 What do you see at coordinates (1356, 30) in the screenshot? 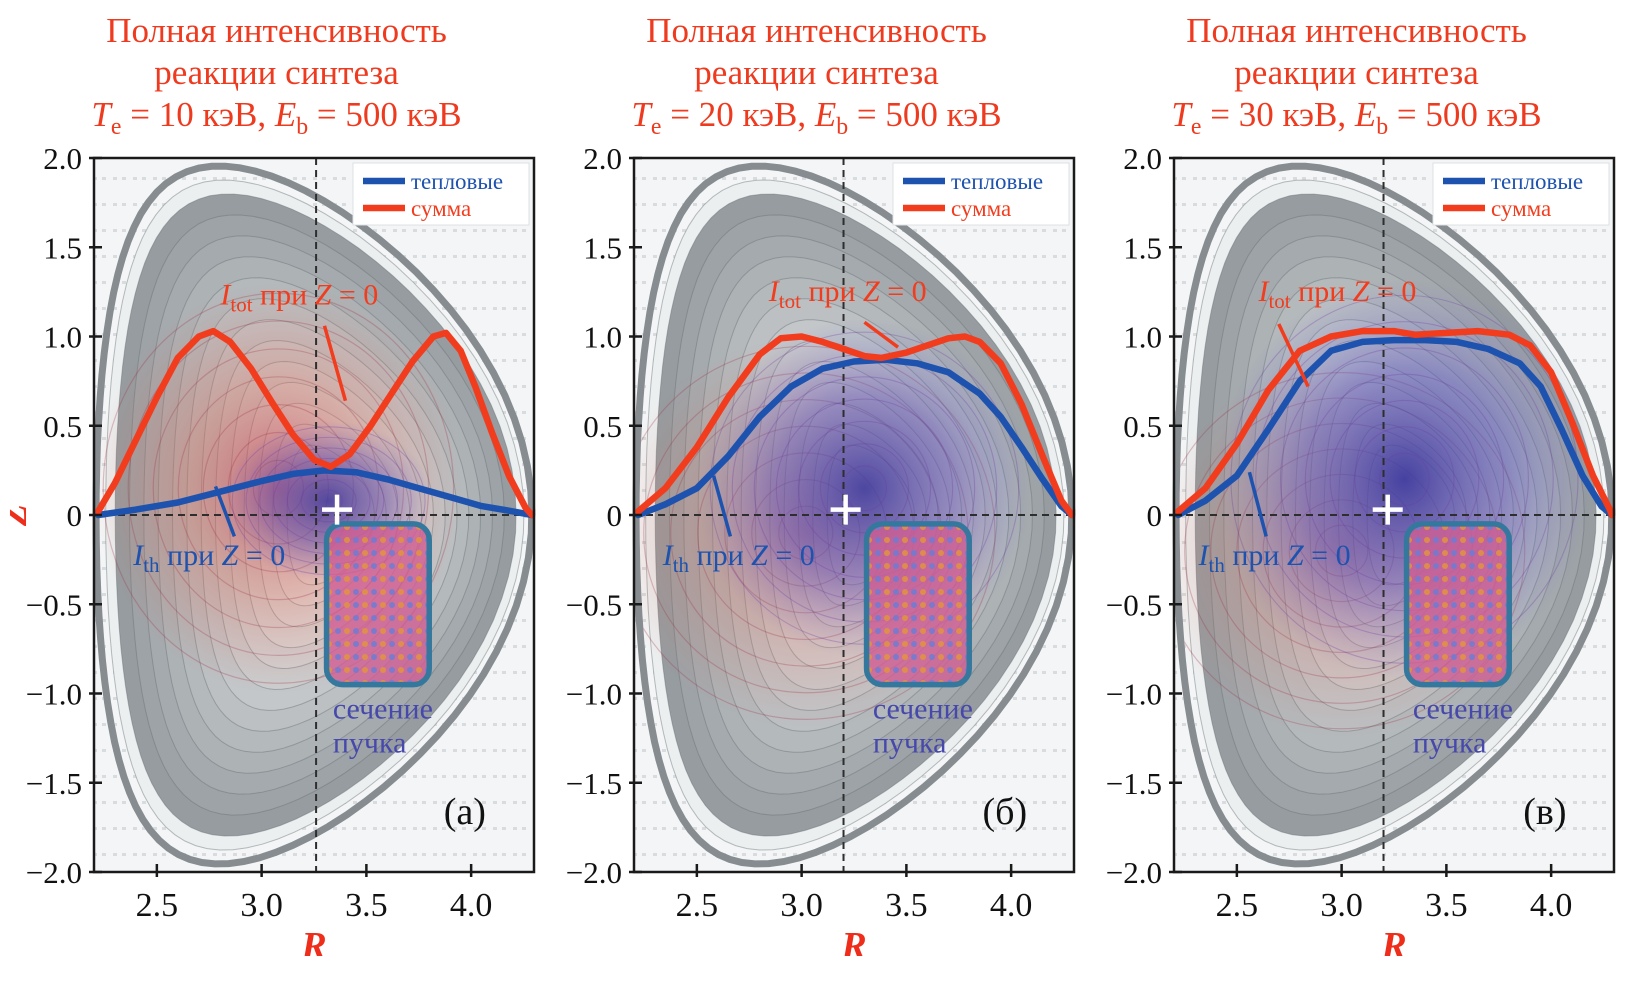
I see `panel-c-title-line1: Полная интенсивность` at bounding box center [1356, 30].